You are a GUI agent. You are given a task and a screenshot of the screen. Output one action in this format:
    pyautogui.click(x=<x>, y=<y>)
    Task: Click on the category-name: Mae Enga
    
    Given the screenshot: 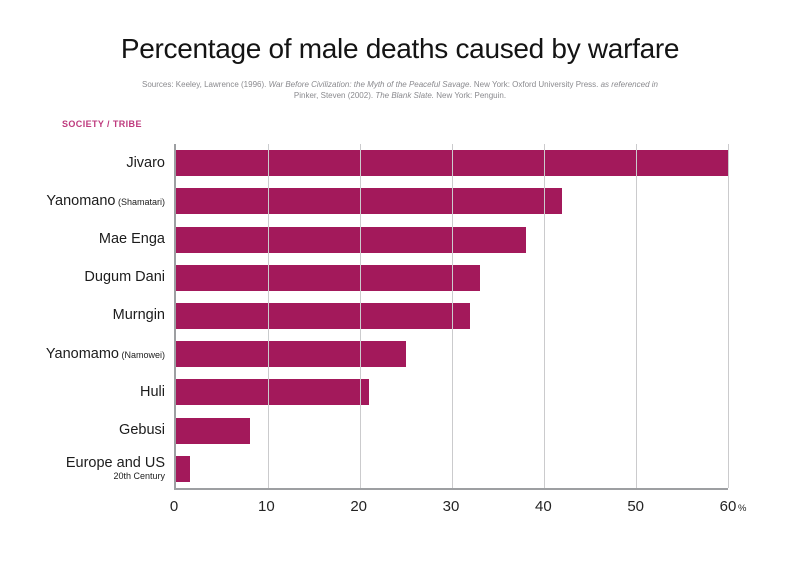 What is the action you would take?
    pyautogui.click(x=131, y=238)
    